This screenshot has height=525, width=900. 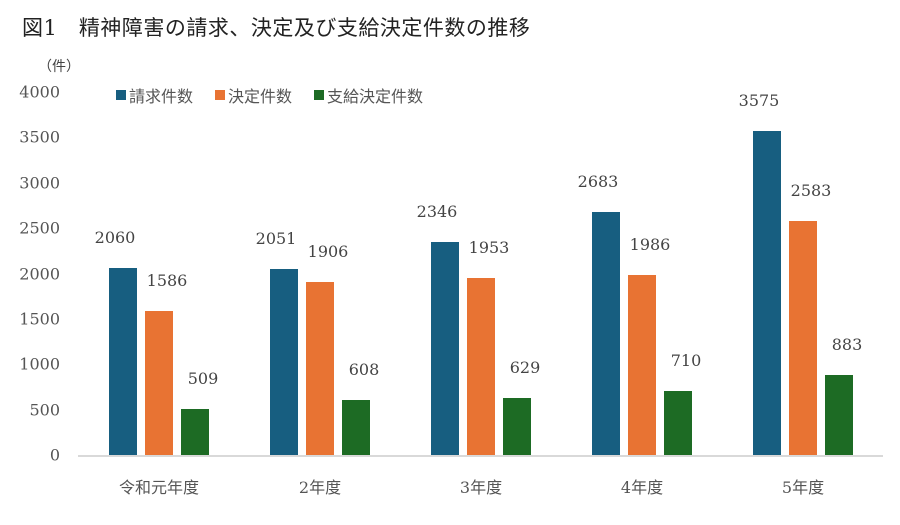 I want to click on data-label: 509, so click(x=203, y=378).